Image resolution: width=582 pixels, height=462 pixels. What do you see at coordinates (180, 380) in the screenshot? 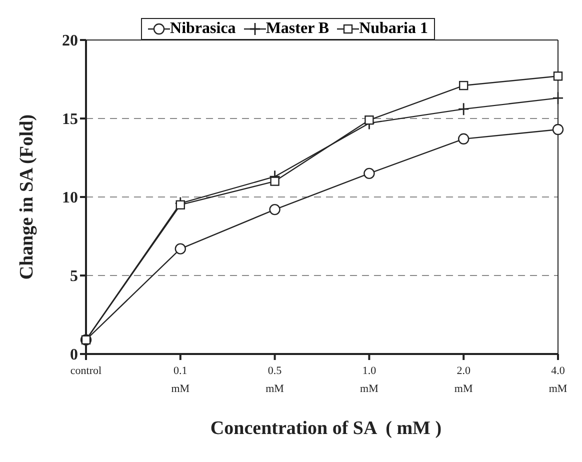
I see `x-tick-label: 0.1 mM` at bounding box center [180, 380].